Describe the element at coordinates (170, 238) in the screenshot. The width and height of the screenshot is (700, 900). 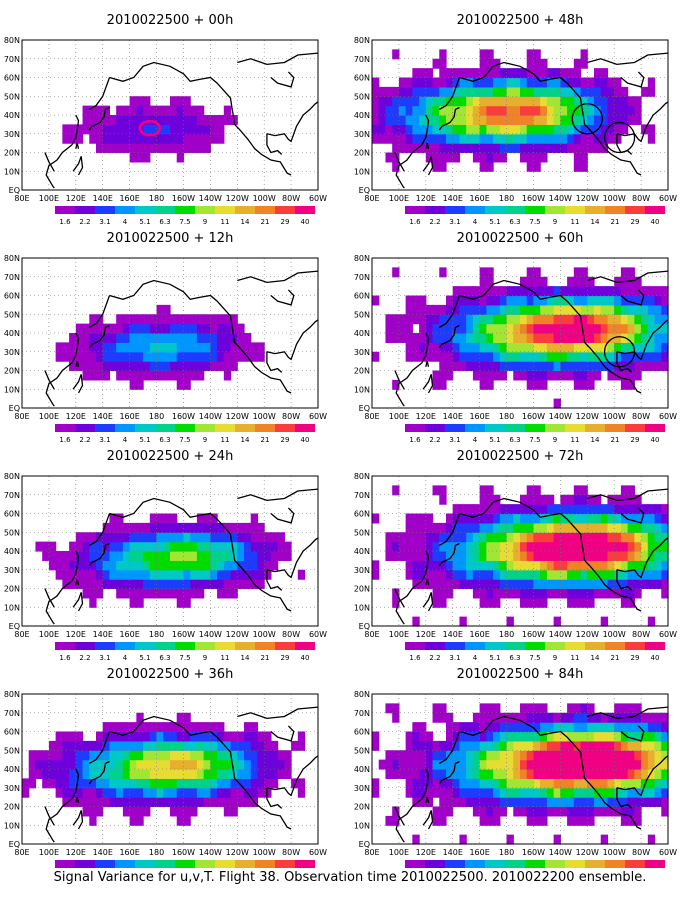
I see `panel-title: 2010022500 + 12h` at that location.